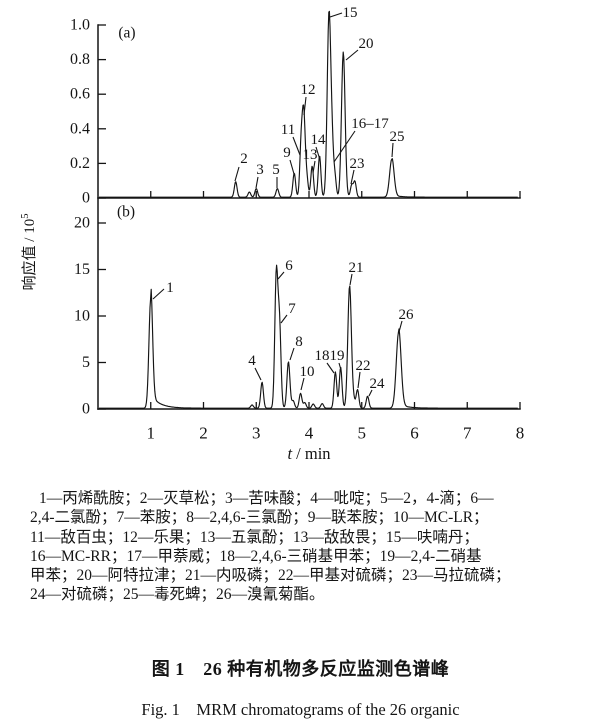 The height and width of the screenshot is (724, 601). What do you see at coordinates (80, 94) in the screenshot?
I see `y-tick-label: 0.6` at bounding box center [80, 94].